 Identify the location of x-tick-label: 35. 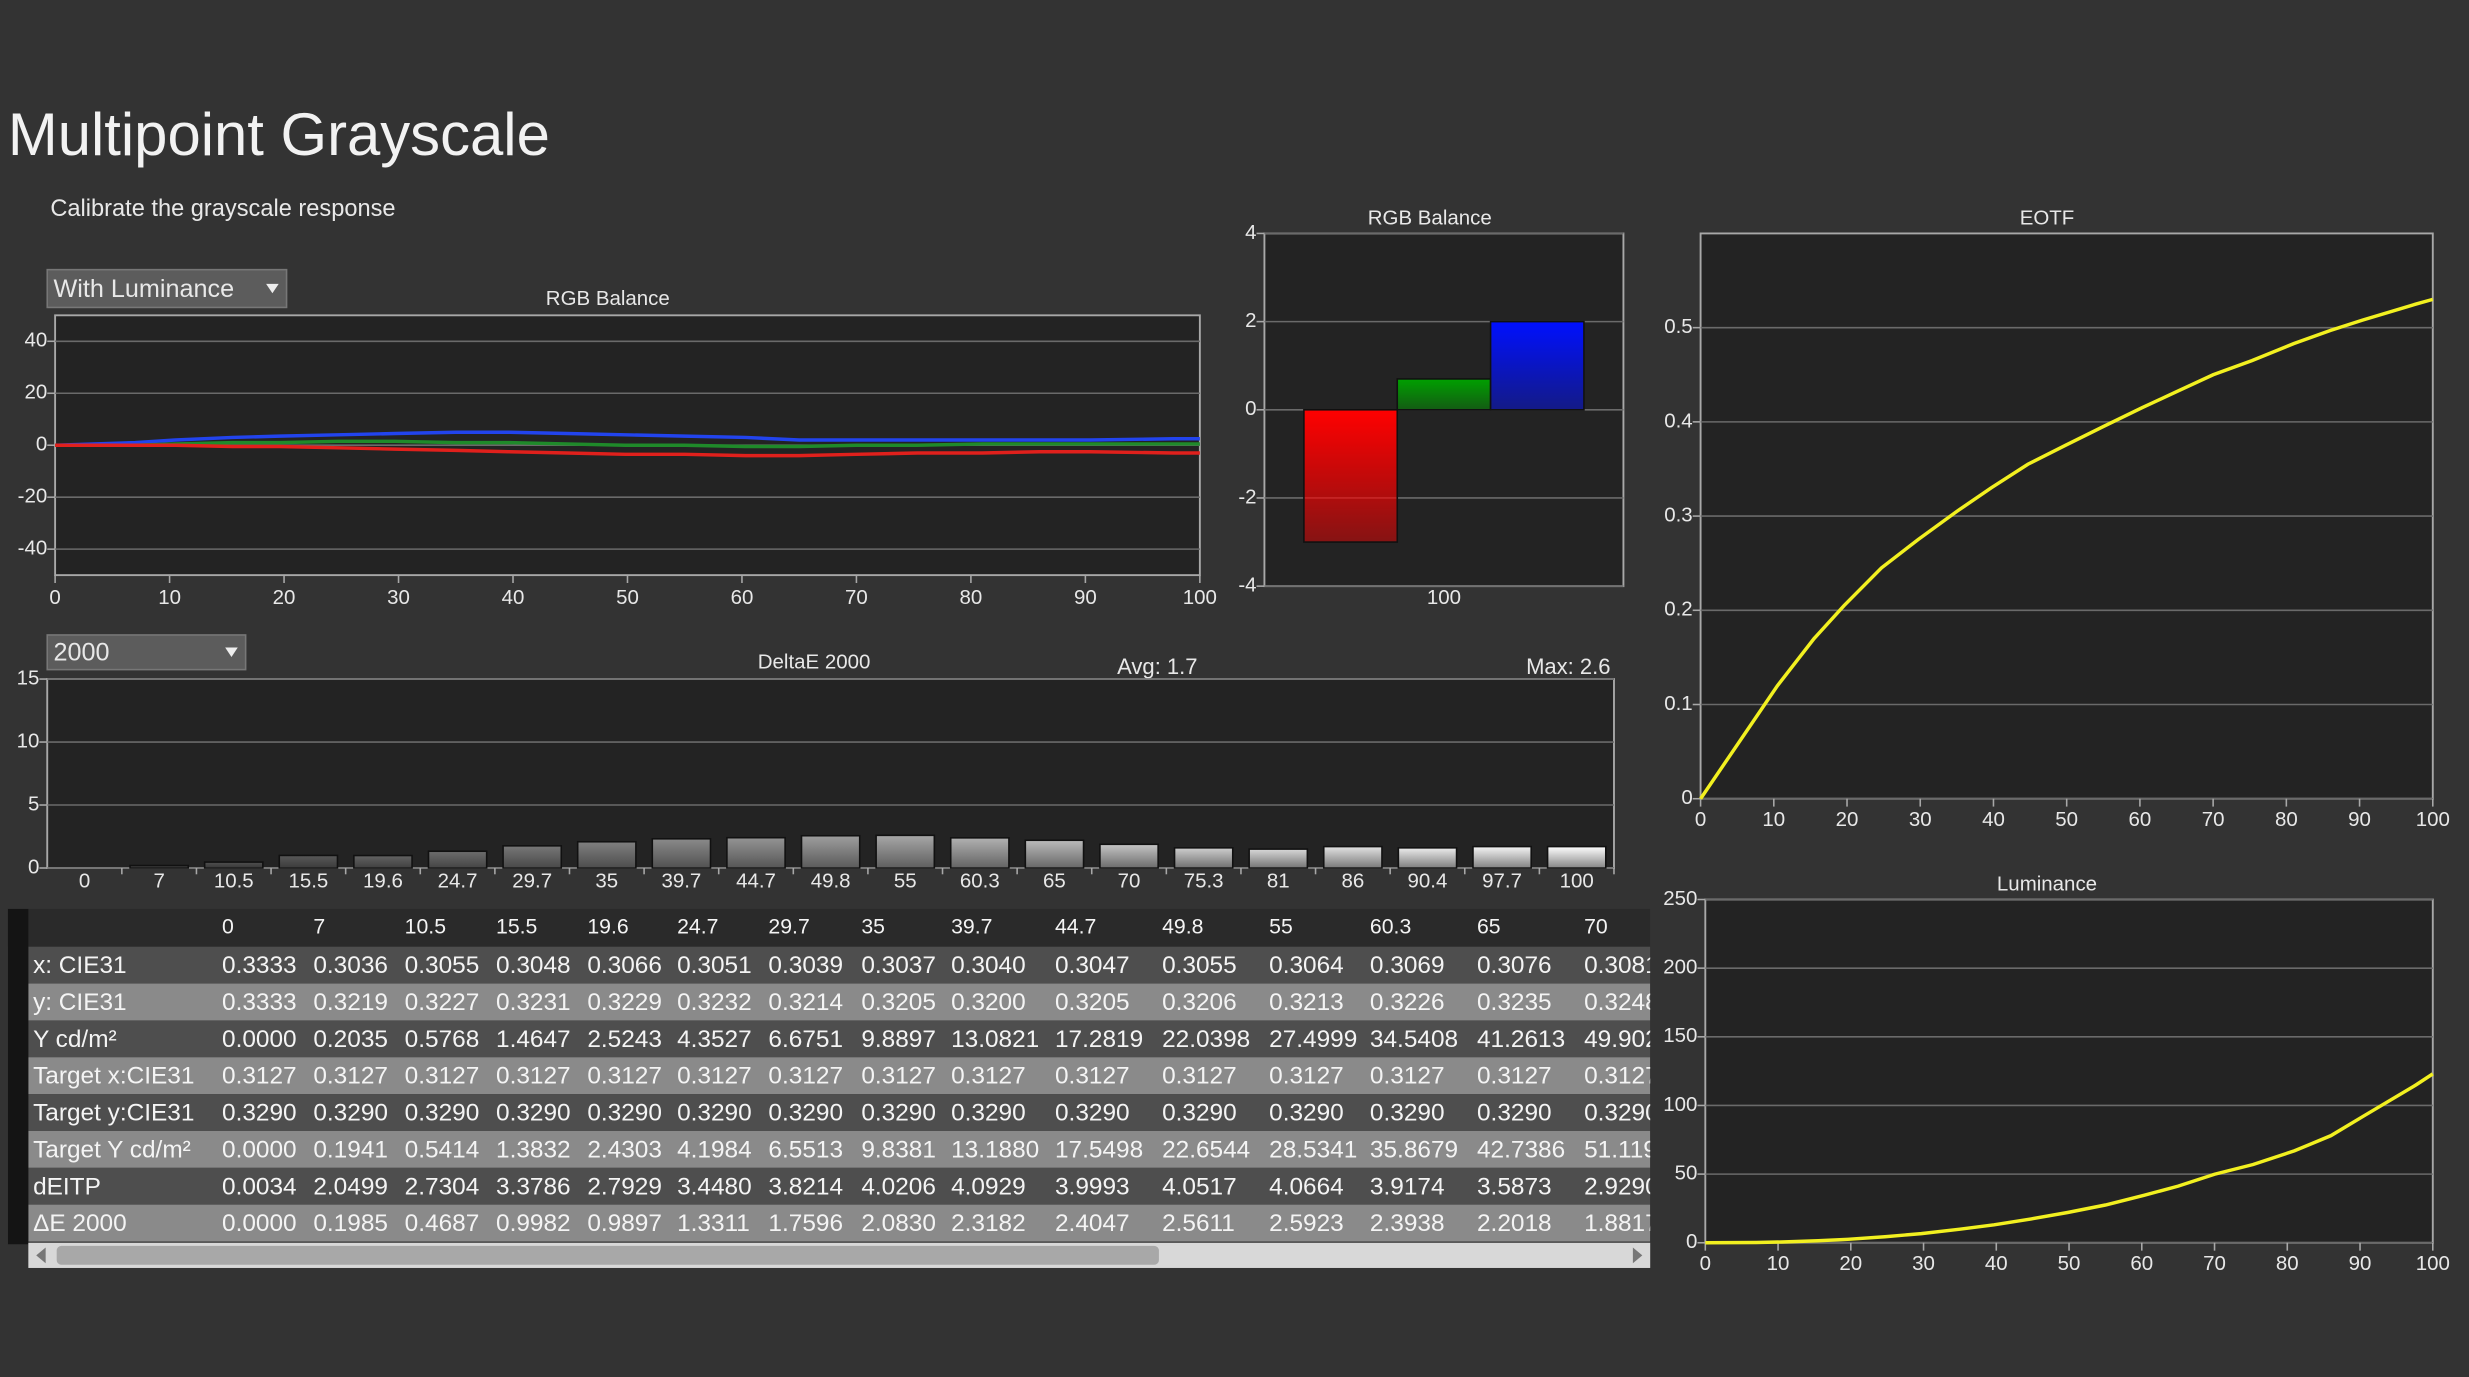
(606, 881).